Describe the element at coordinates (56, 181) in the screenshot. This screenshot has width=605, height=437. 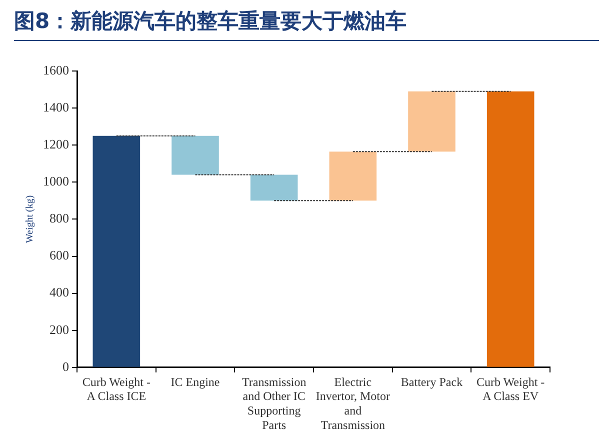
I see `y-tick-label: 1000` at that location.